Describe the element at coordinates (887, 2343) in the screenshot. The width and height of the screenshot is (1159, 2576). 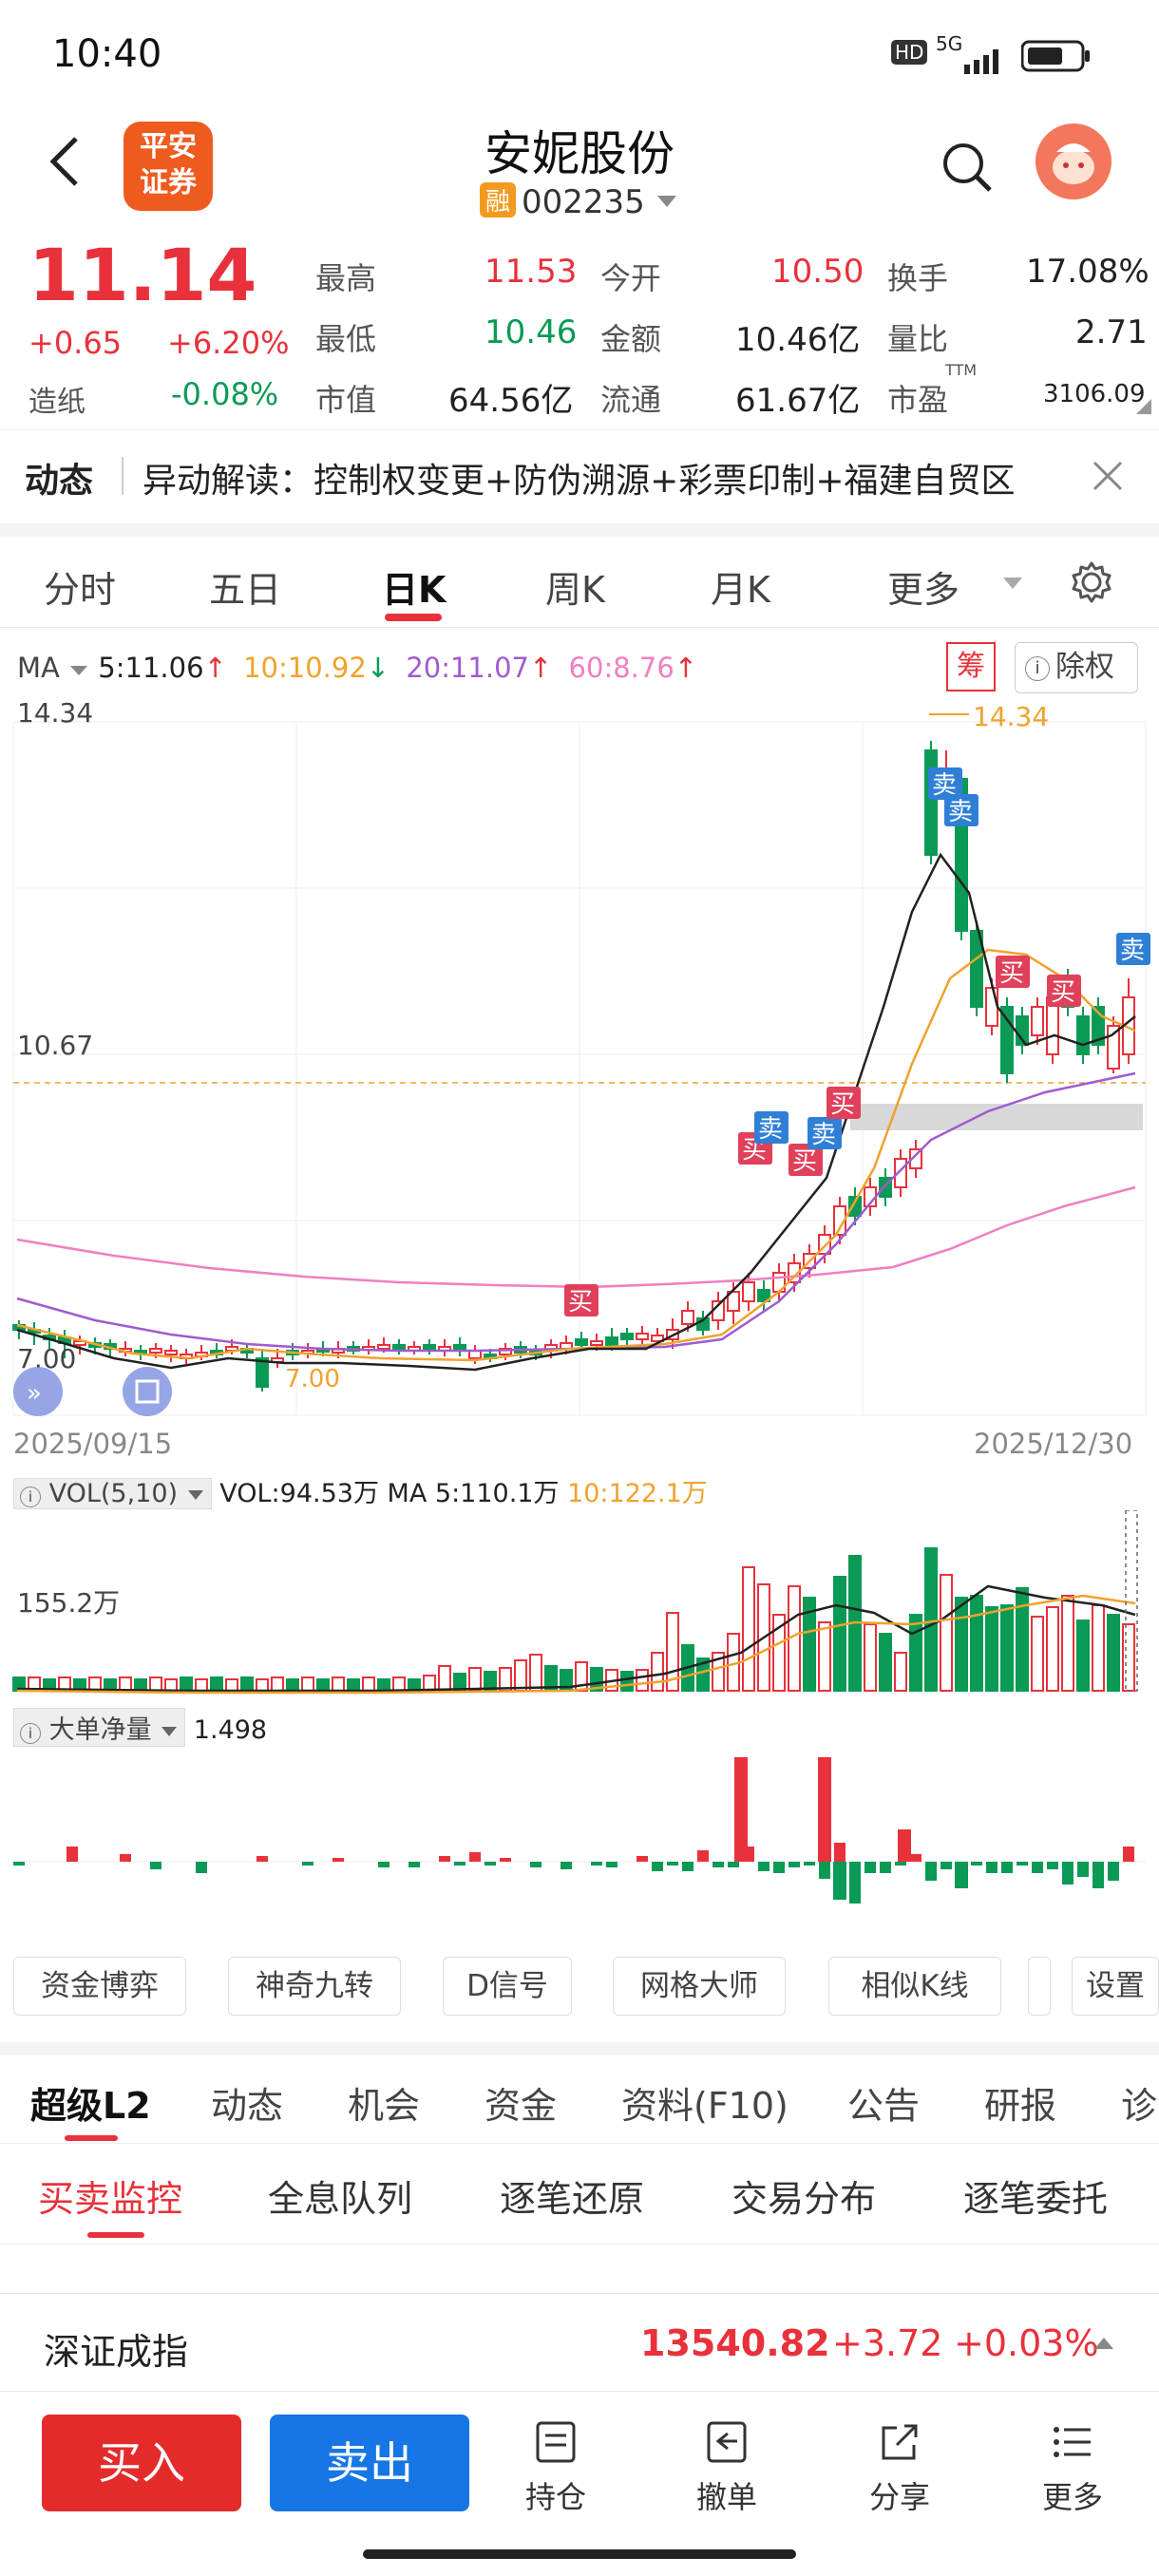
I see `index-change: +3.72` at that location.